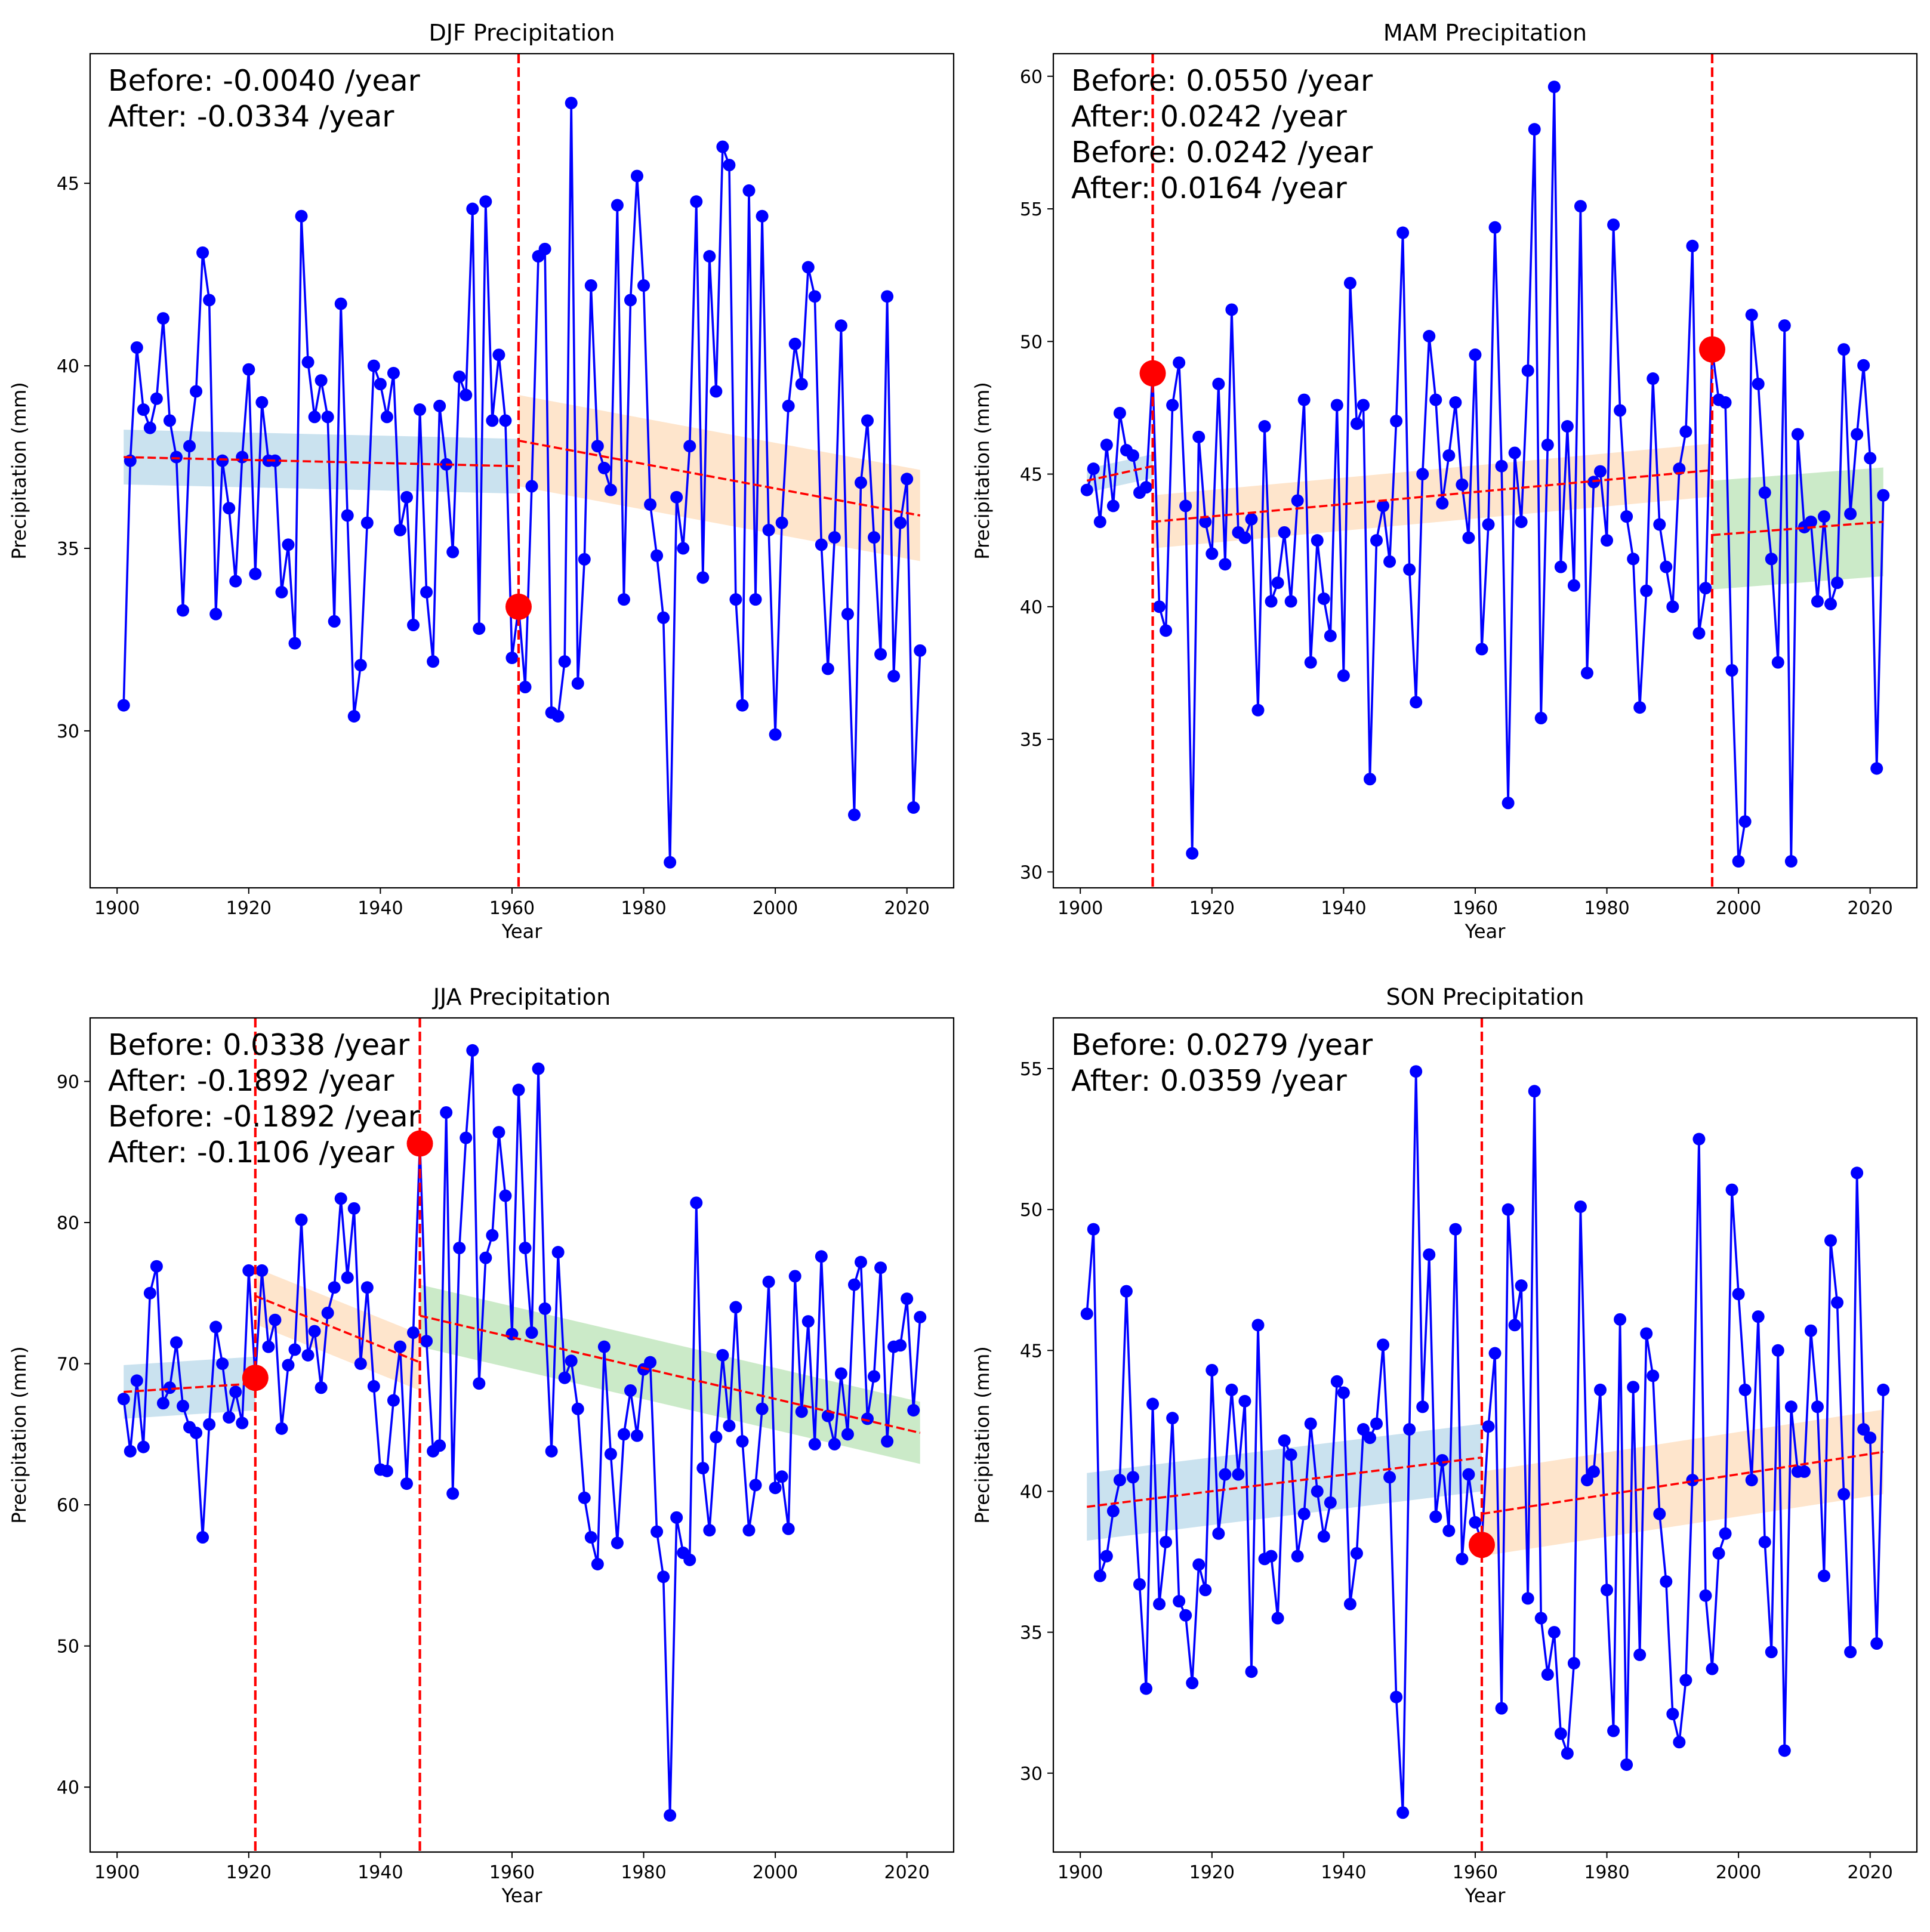 Image resolution: width=1930 pixels, height=1932 pixels. What do you see at coordinates (1485, 997) in the screenshot?
I see `panel-title: SON Precipitation` at bounding box center [1485, 997].